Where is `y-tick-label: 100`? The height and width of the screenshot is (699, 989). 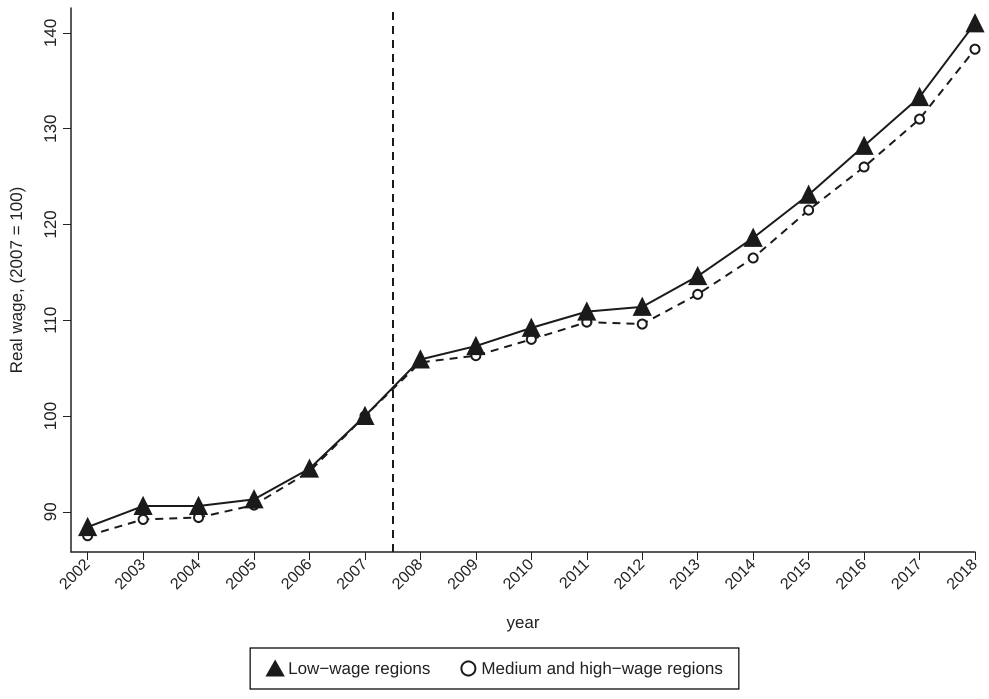
y-tick-label: 100 is located at coordinates (50, 416).